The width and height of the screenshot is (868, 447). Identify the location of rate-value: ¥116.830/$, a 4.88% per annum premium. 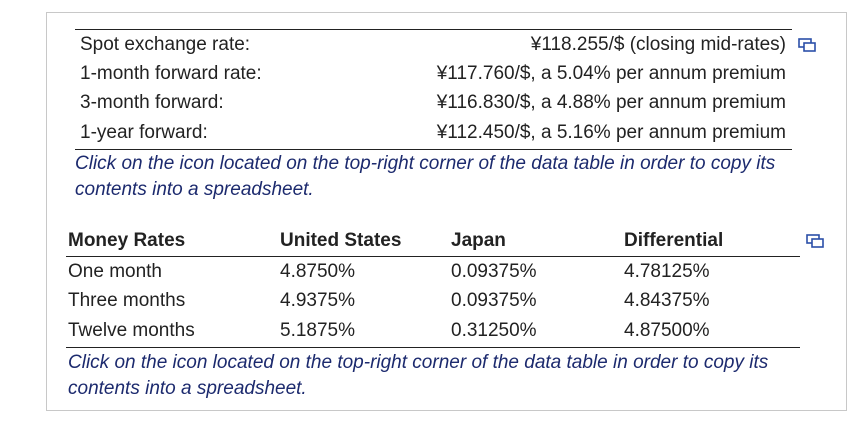
(611, 102).